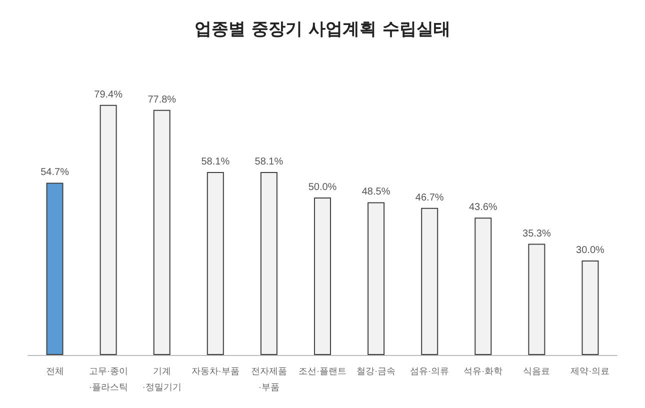  I want to click on data-label: 48.5%, so click(376, 192).